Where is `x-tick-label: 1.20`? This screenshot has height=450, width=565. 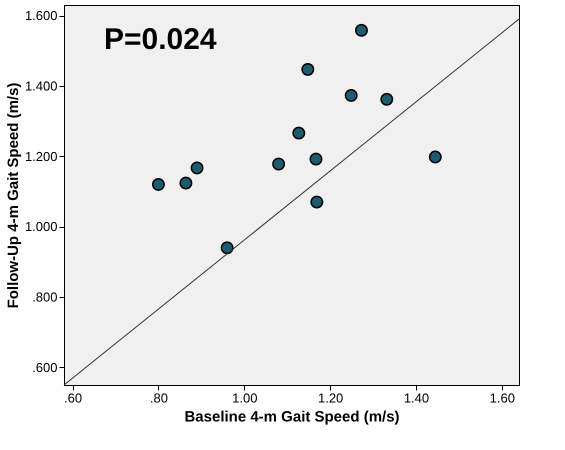
x-tick-label: 1.20 is located at coordinates (331, 398).